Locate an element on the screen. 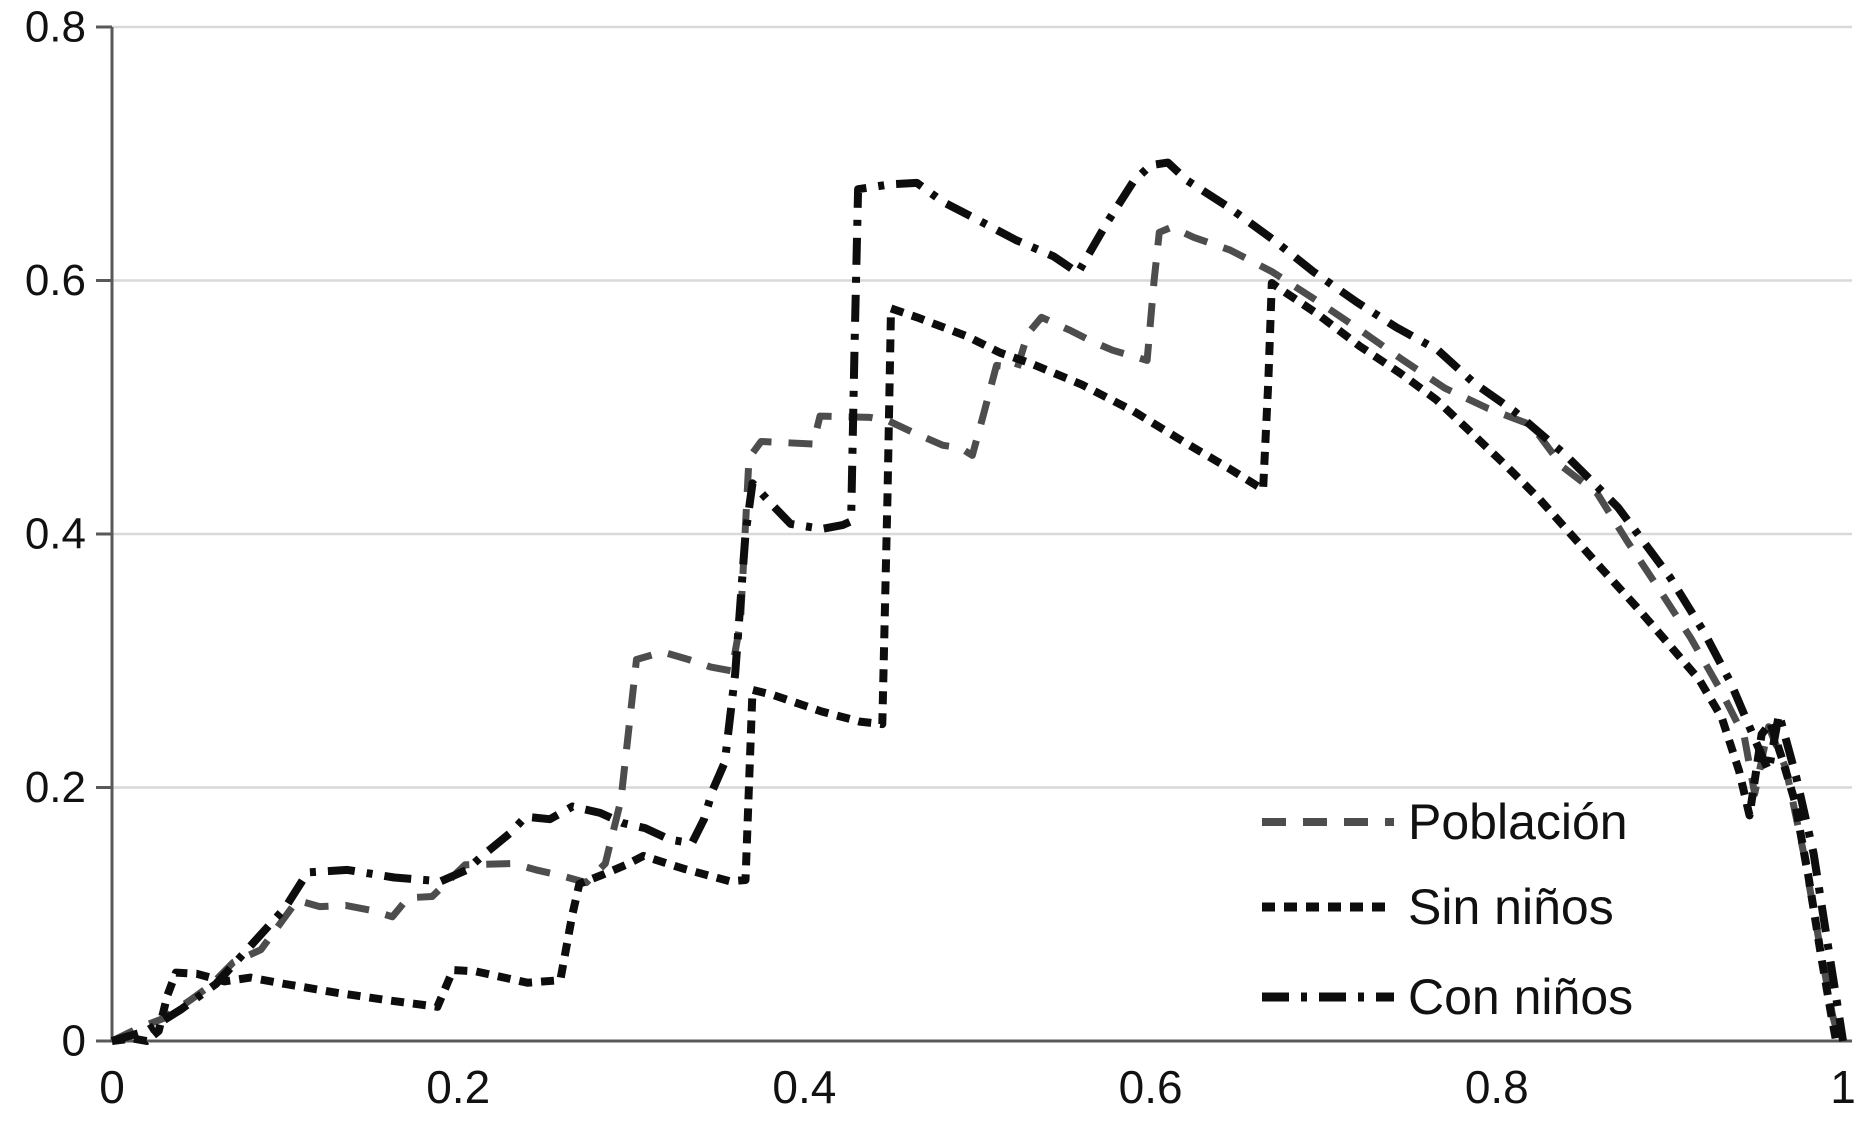  legend-label-poblacion: Población is located at coordinates (1518, 822).